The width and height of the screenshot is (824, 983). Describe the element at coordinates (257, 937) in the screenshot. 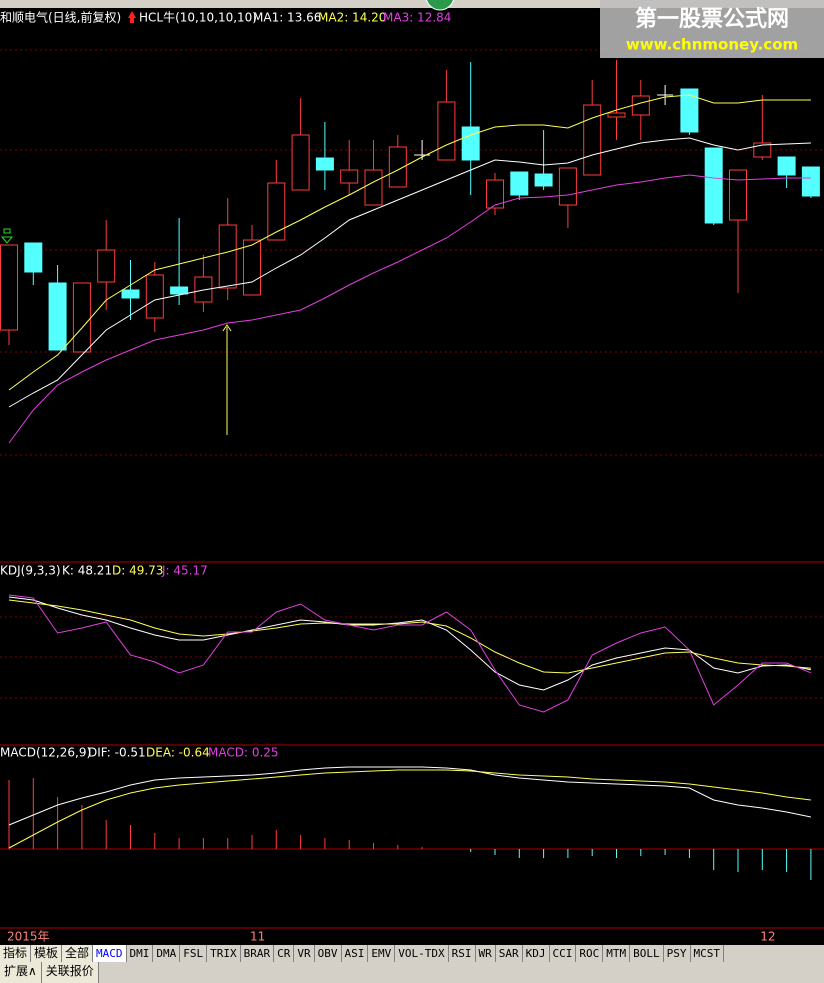

I see `x-tick-label: 11` at that location.